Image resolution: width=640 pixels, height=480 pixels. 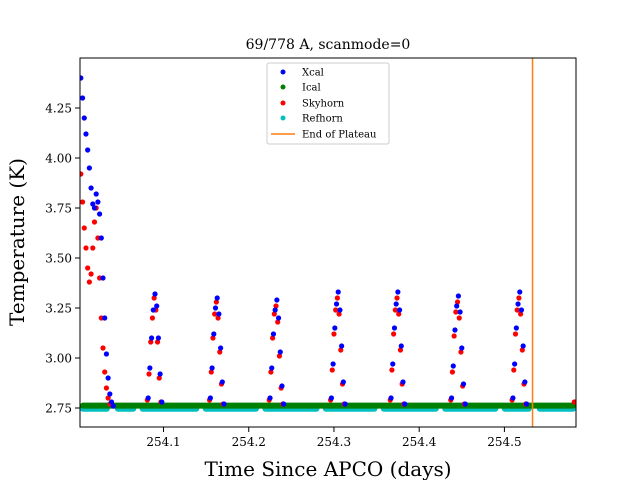 What do you see at coordinates (58, 309) in the screenshot?
I see `y-tick-label: 3.25` at bounding box center [58, 309].